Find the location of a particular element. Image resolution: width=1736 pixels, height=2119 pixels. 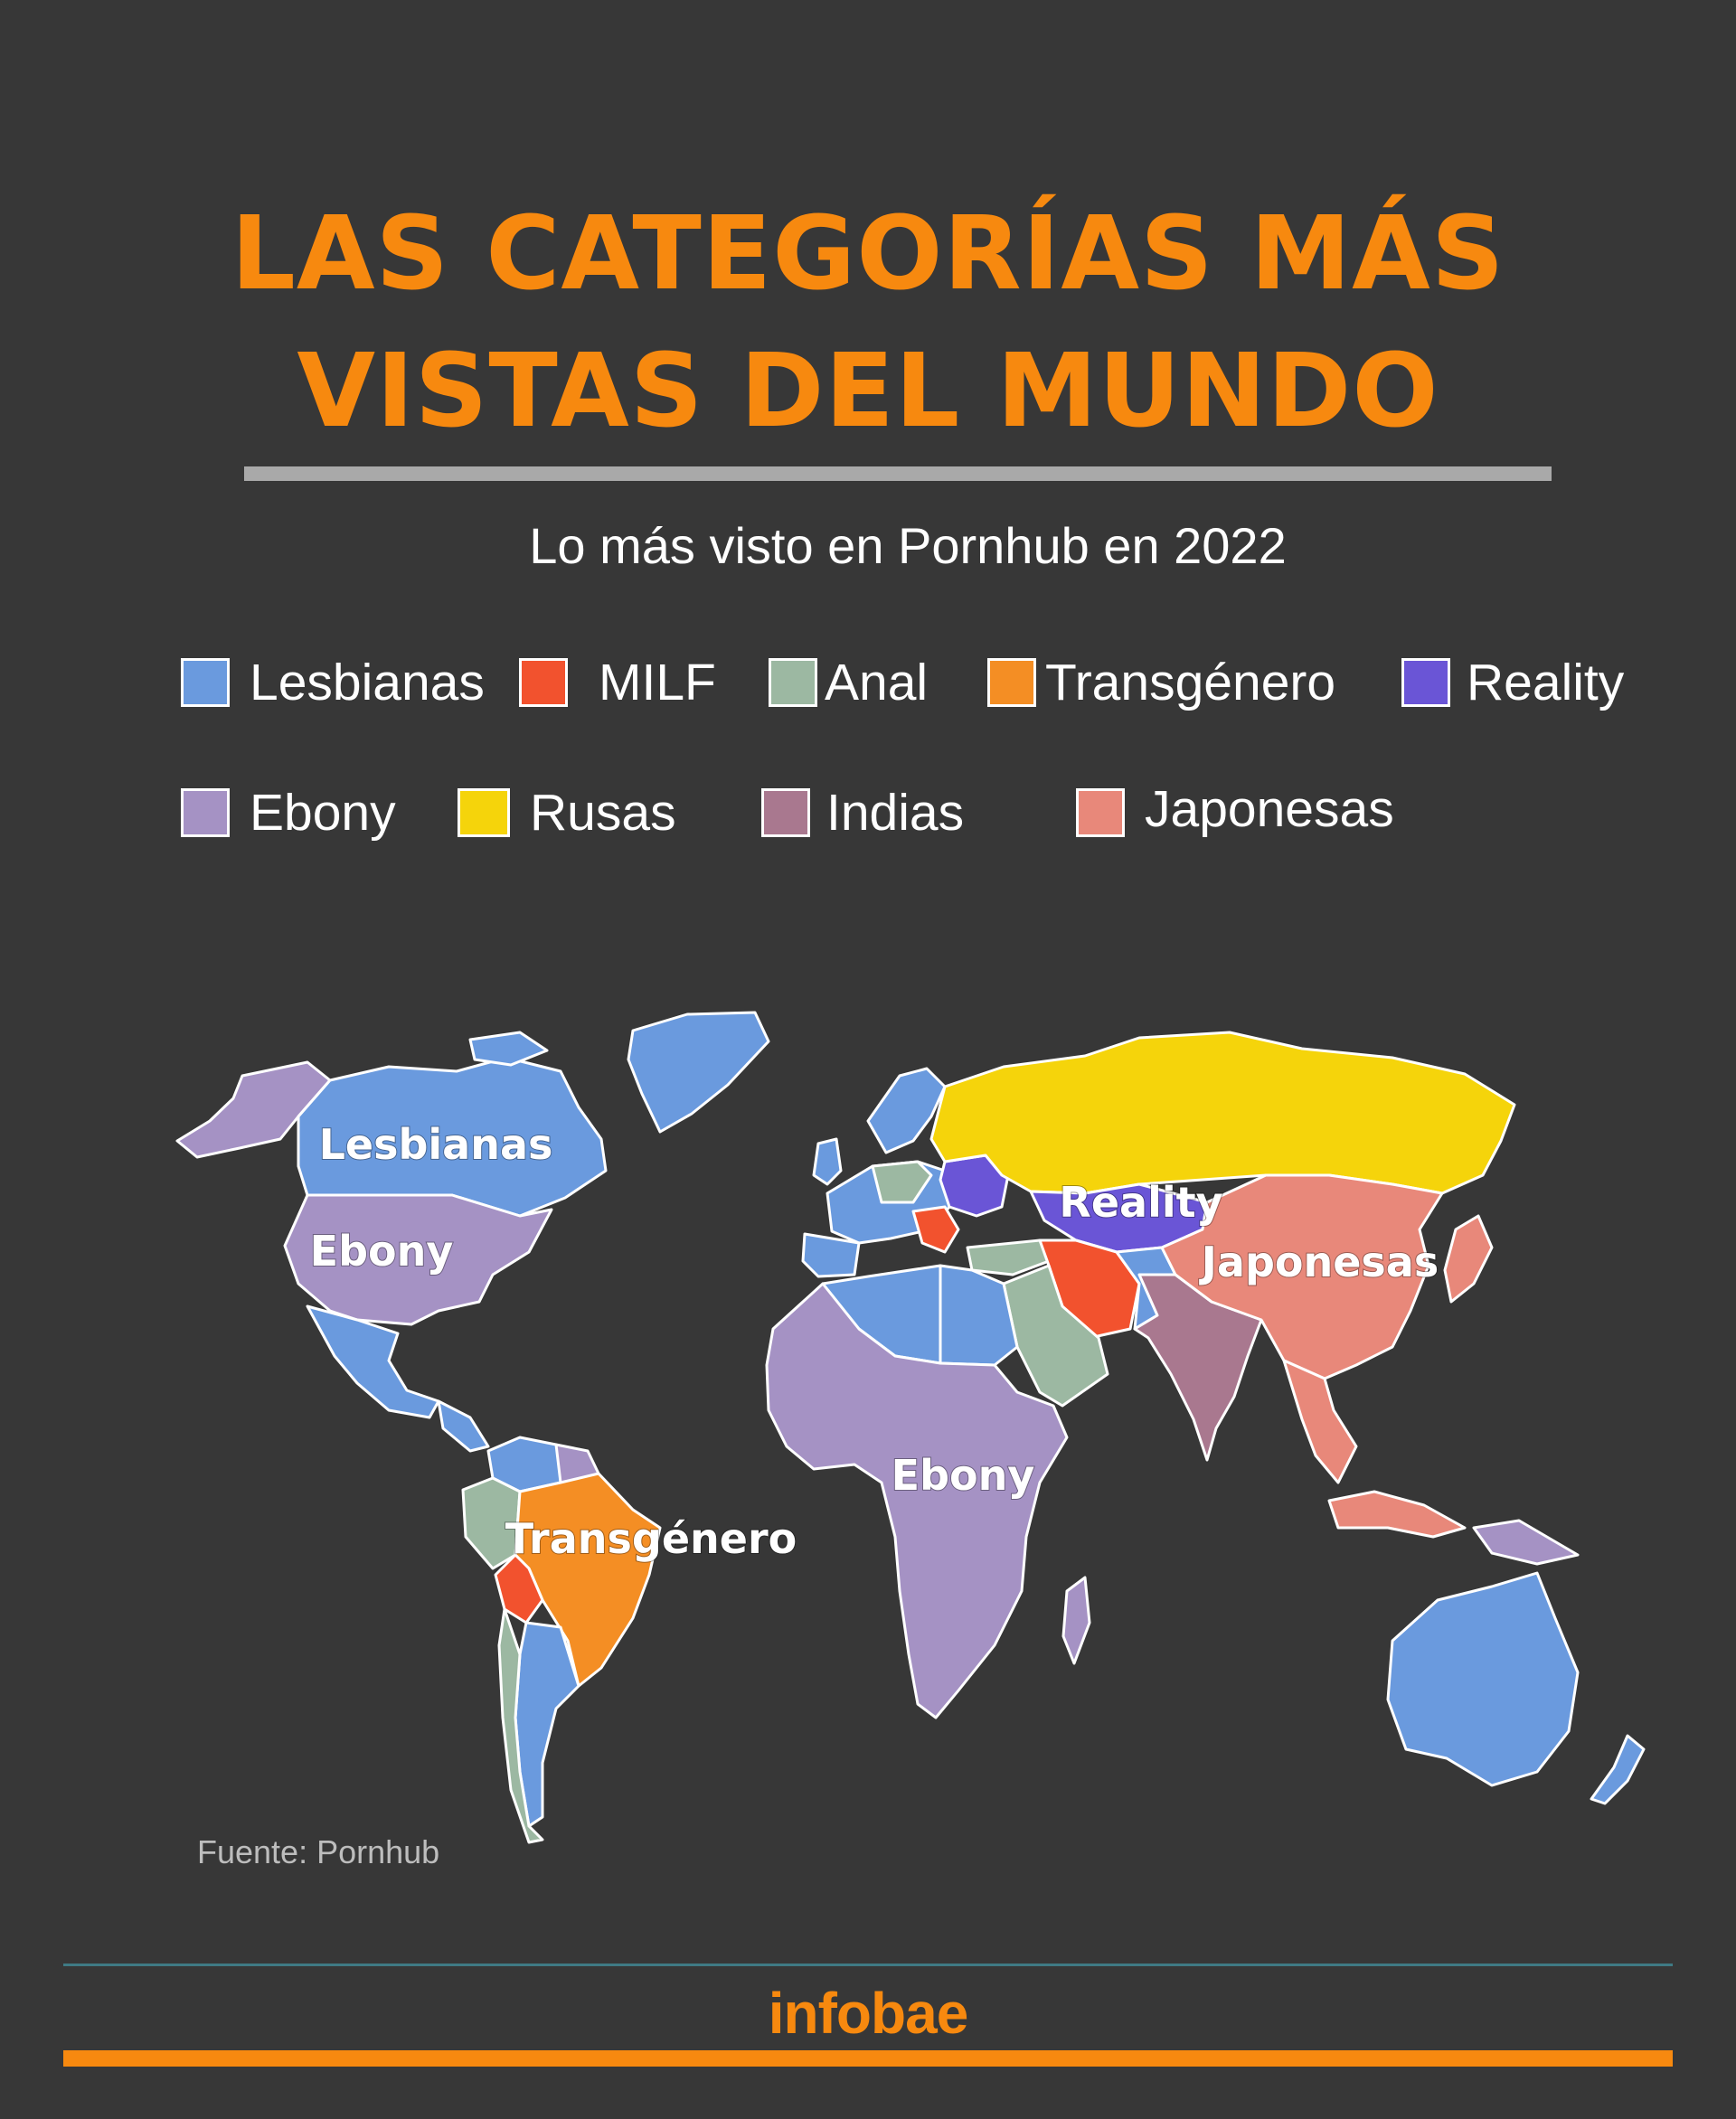

legend-swatch-milf is located at coordinates (544, 682).